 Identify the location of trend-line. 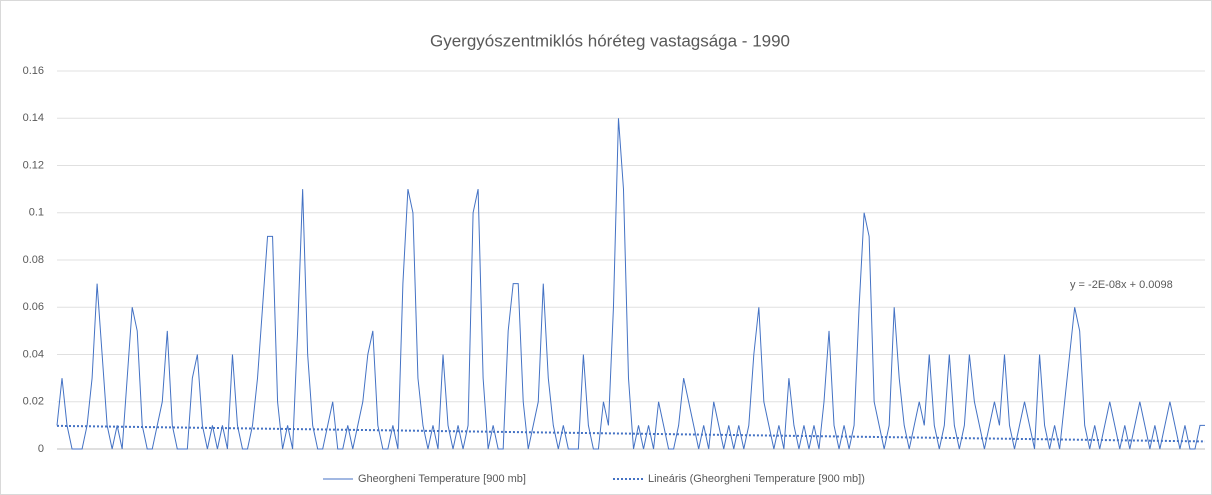
(631, 433).